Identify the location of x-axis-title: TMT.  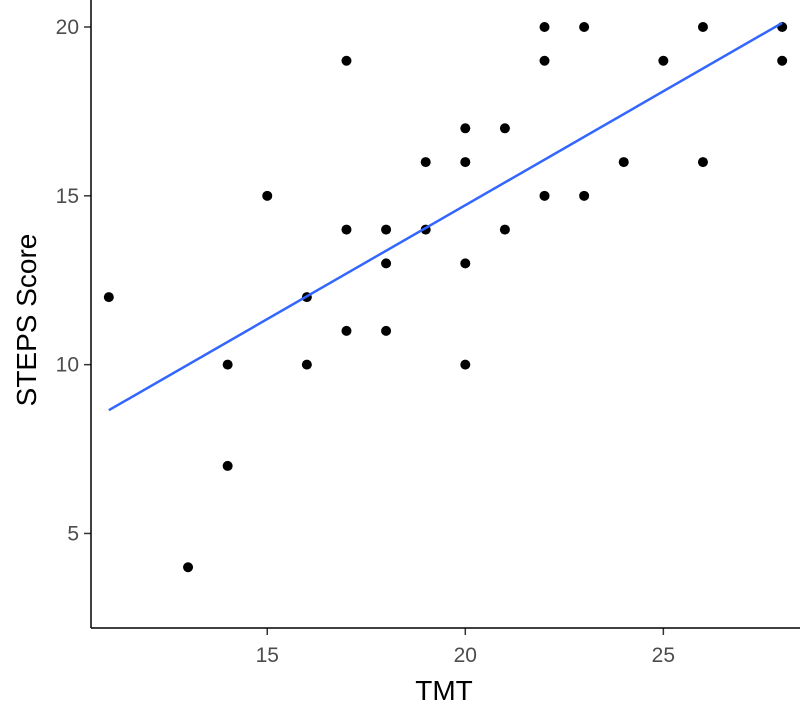
(444, 690).